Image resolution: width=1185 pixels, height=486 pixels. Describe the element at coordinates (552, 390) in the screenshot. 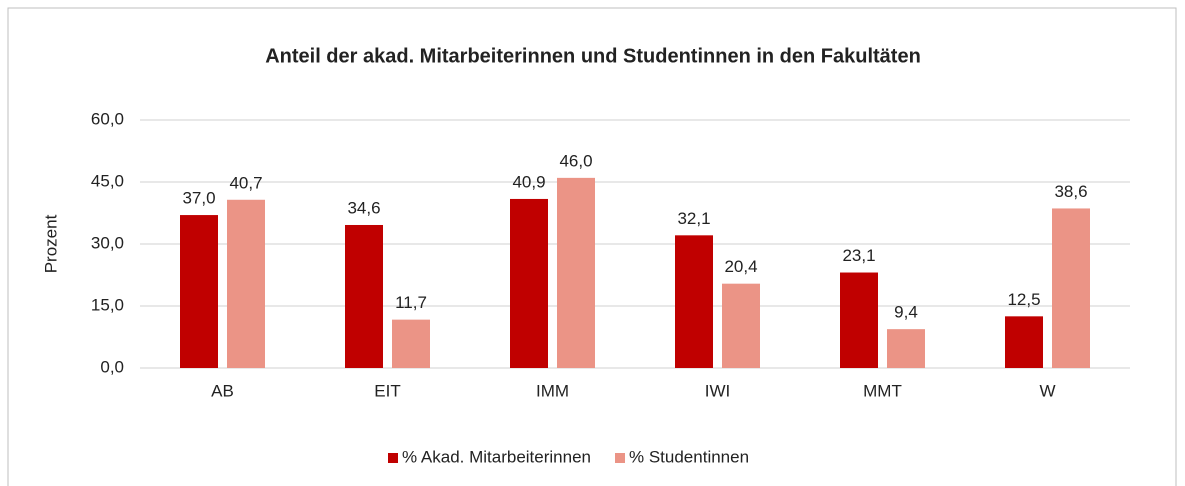

I see `x-tick-label: IMM` at that location.